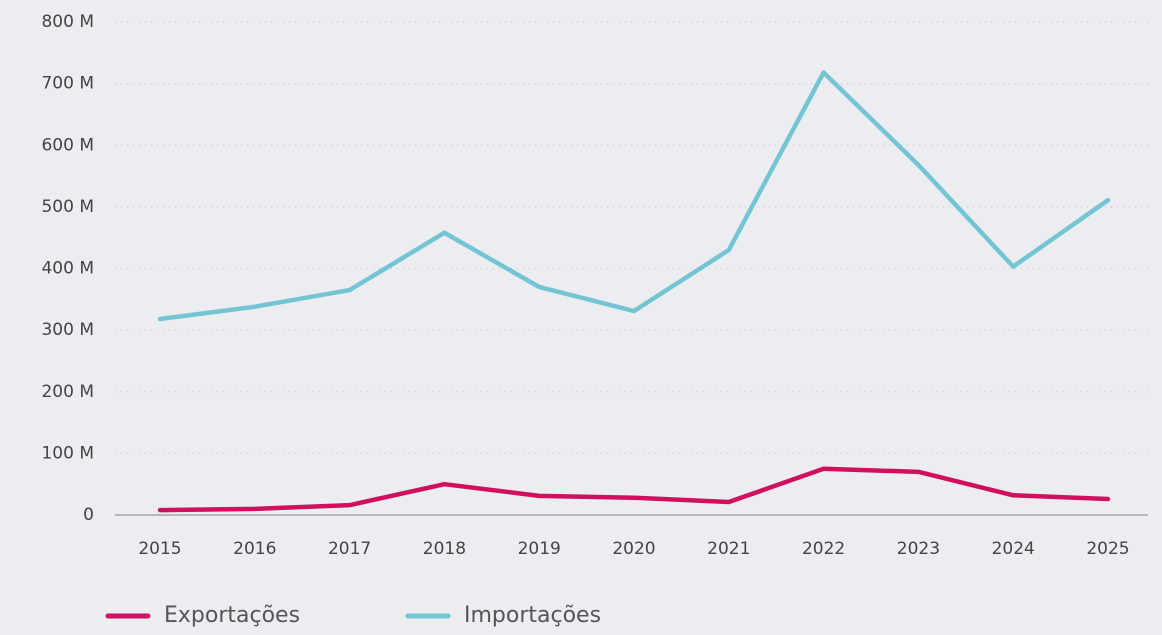 Image resolution: width=1162 pixels, height=635 pixels. Describe the element at coordinates (67, 145) in the screenshot. I see `y-tick-label: 600 M` at that location.